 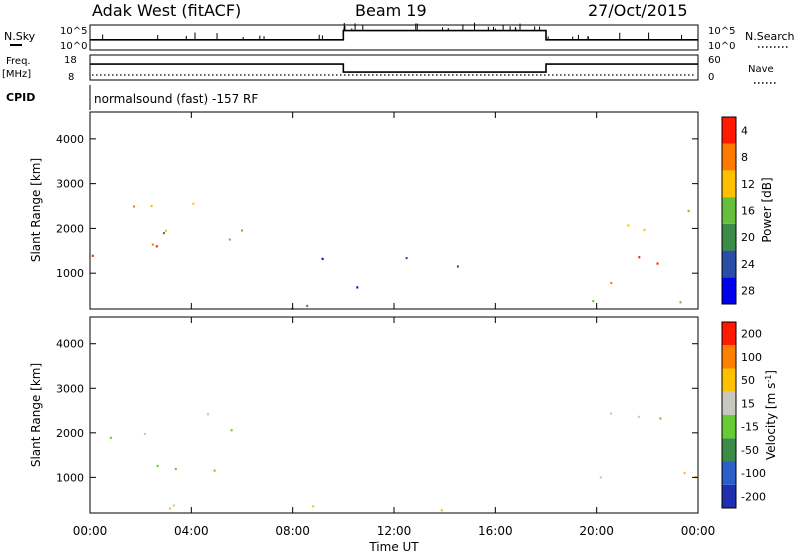 What do you see at coordinates (748, 237) in the screenshot?
I see `colorbar-tick-label: 20` at bounding box center [748, 237].